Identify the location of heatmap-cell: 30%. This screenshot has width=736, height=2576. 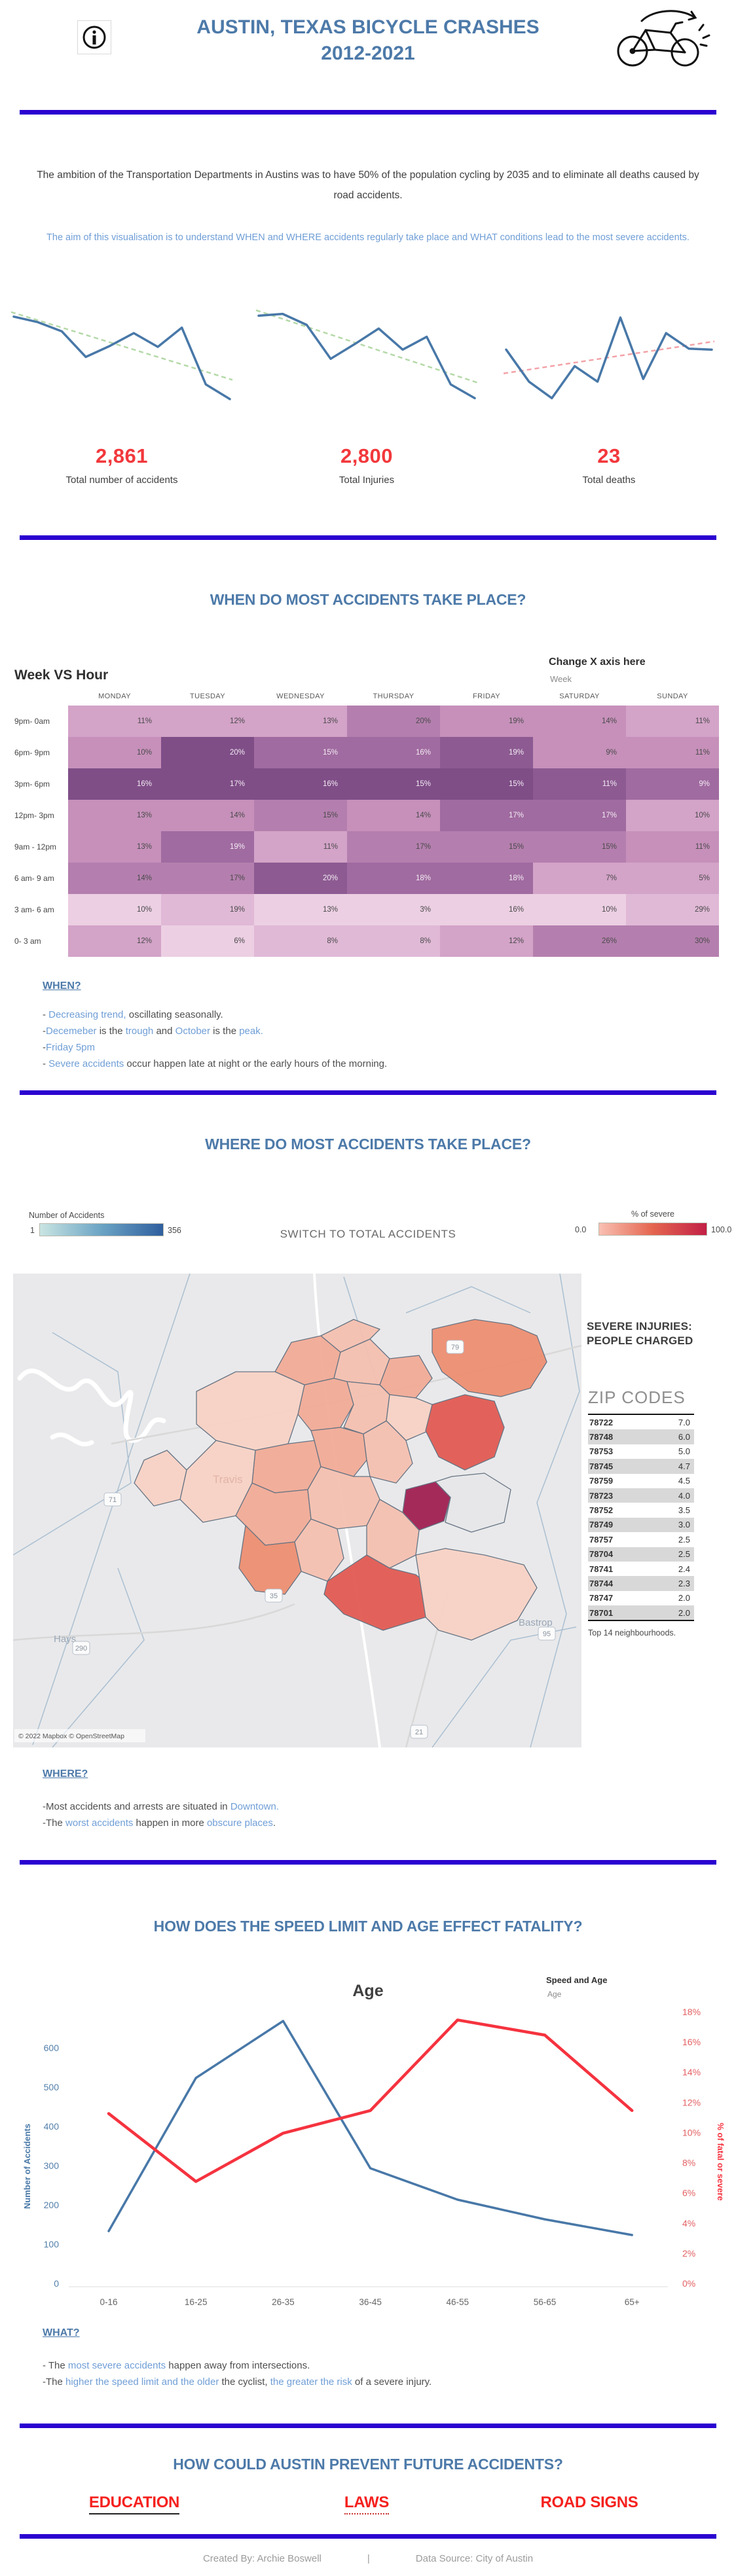
(673, 941).